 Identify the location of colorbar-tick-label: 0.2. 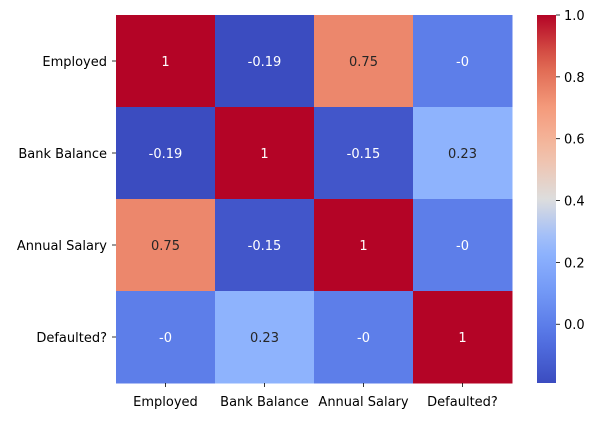
(574, 263).